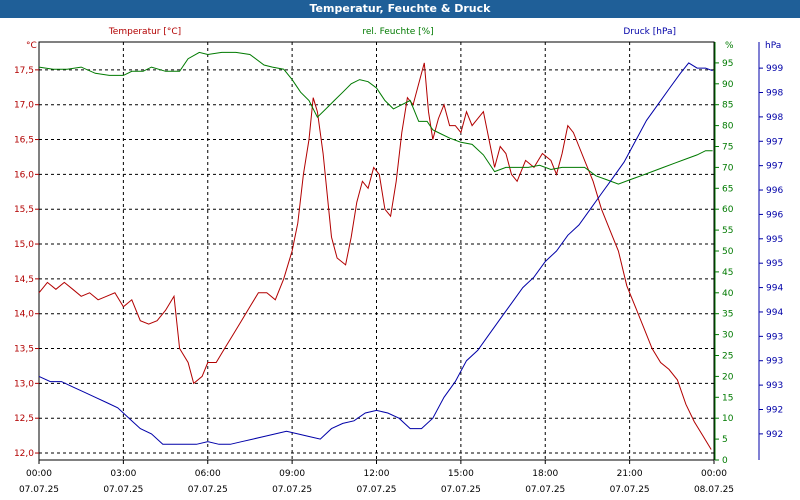 This screenshot has height=500, width=800. I want to click on temp-tick-label: 12,0, so click(24, 454).